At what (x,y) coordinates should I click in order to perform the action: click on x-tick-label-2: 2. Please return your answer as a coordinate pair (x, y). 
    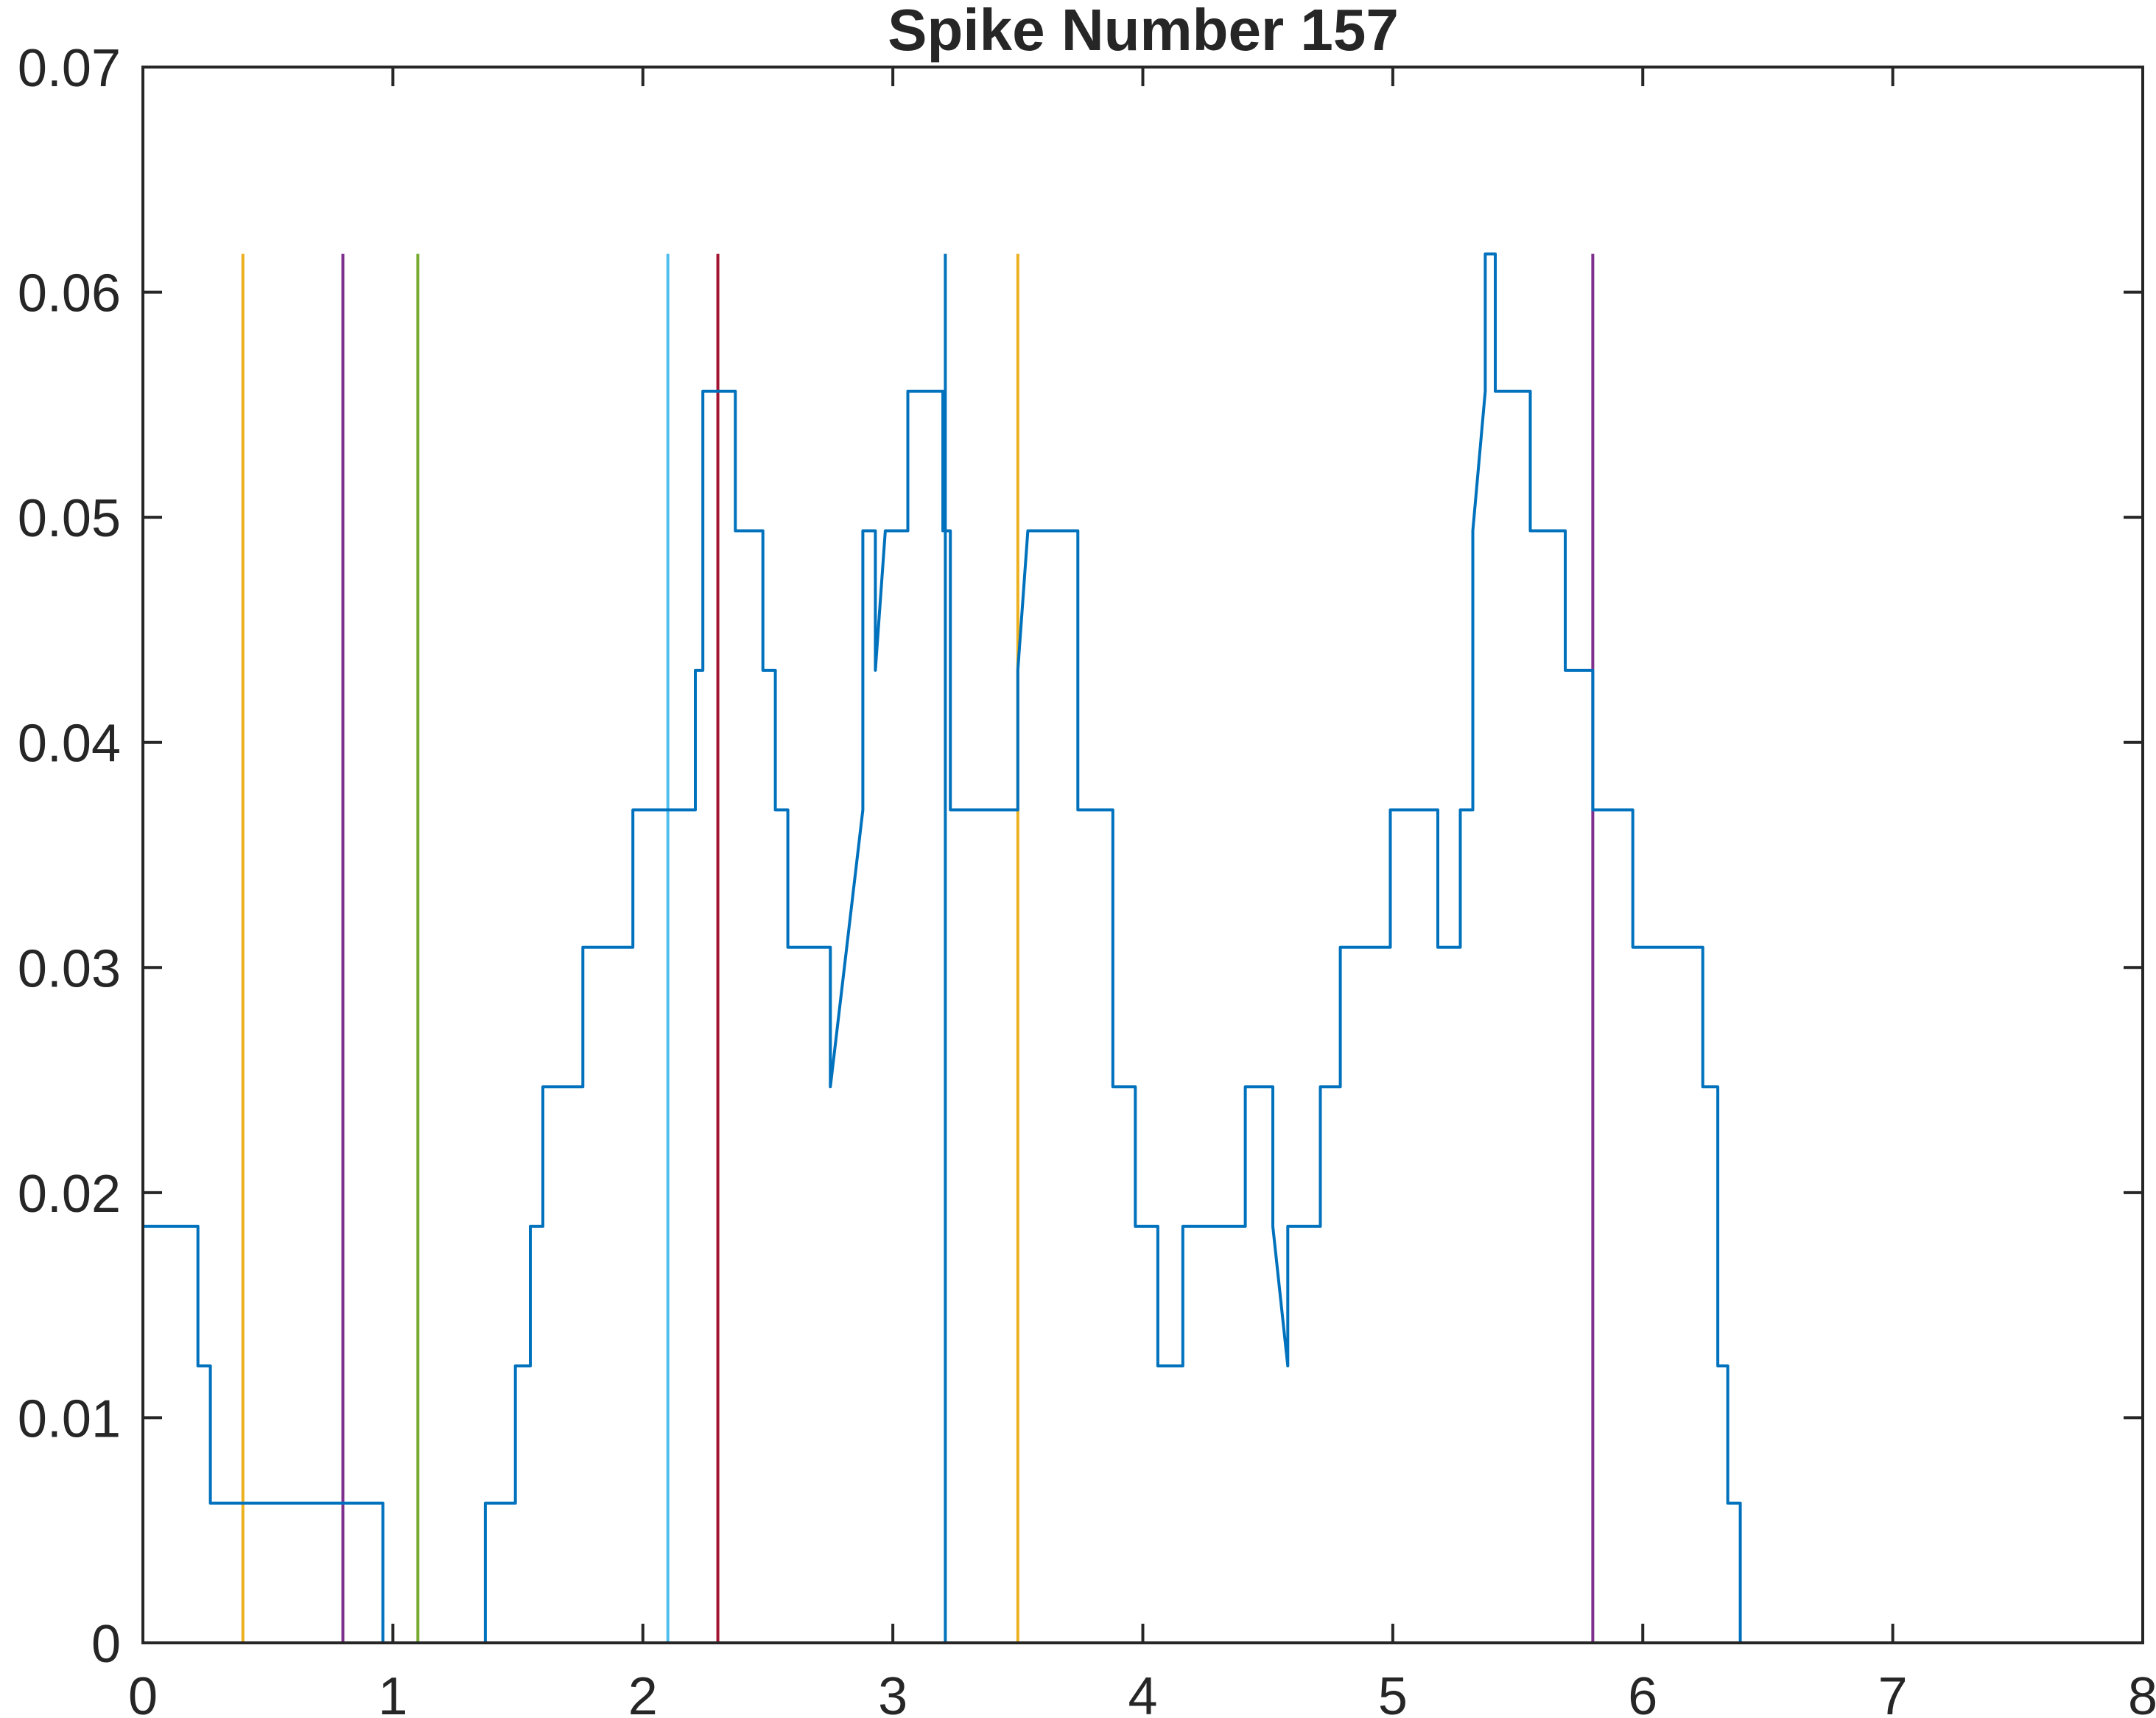
    Looking at the image, I should click on (643, 1692).